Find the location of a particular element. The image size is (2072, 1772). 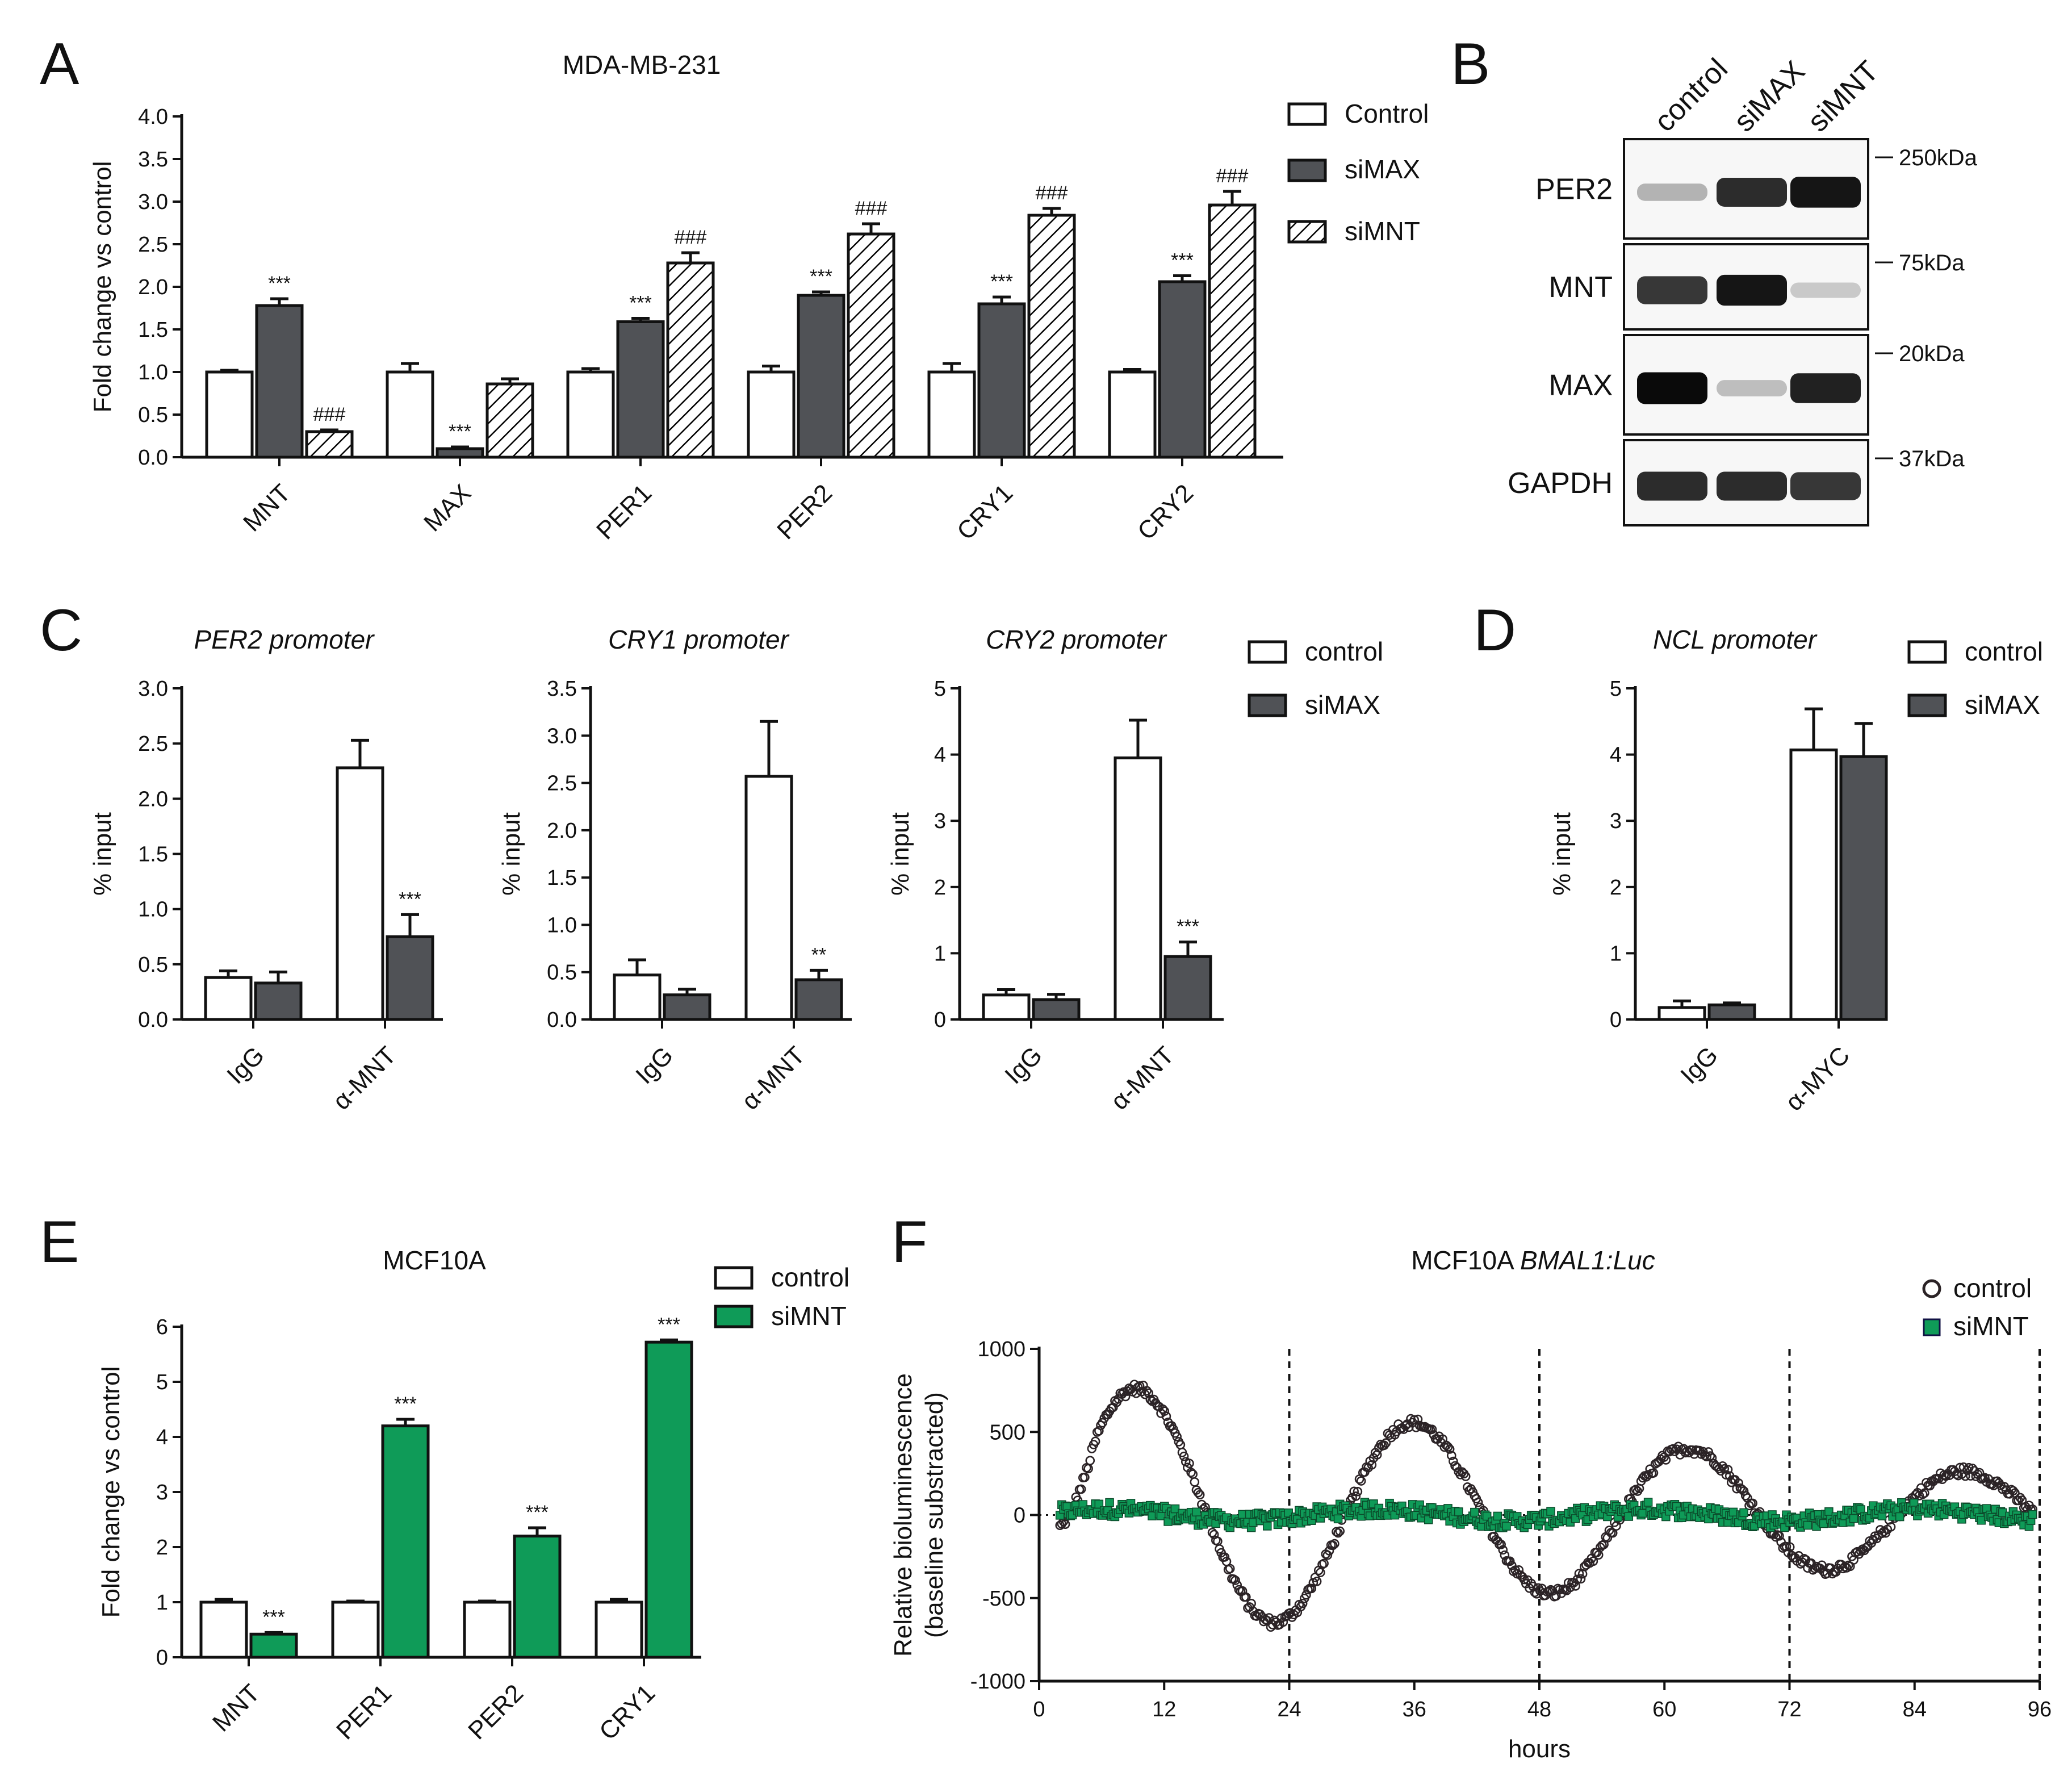

y-tick-label: 1.5 is located at coordinates (562, 878).